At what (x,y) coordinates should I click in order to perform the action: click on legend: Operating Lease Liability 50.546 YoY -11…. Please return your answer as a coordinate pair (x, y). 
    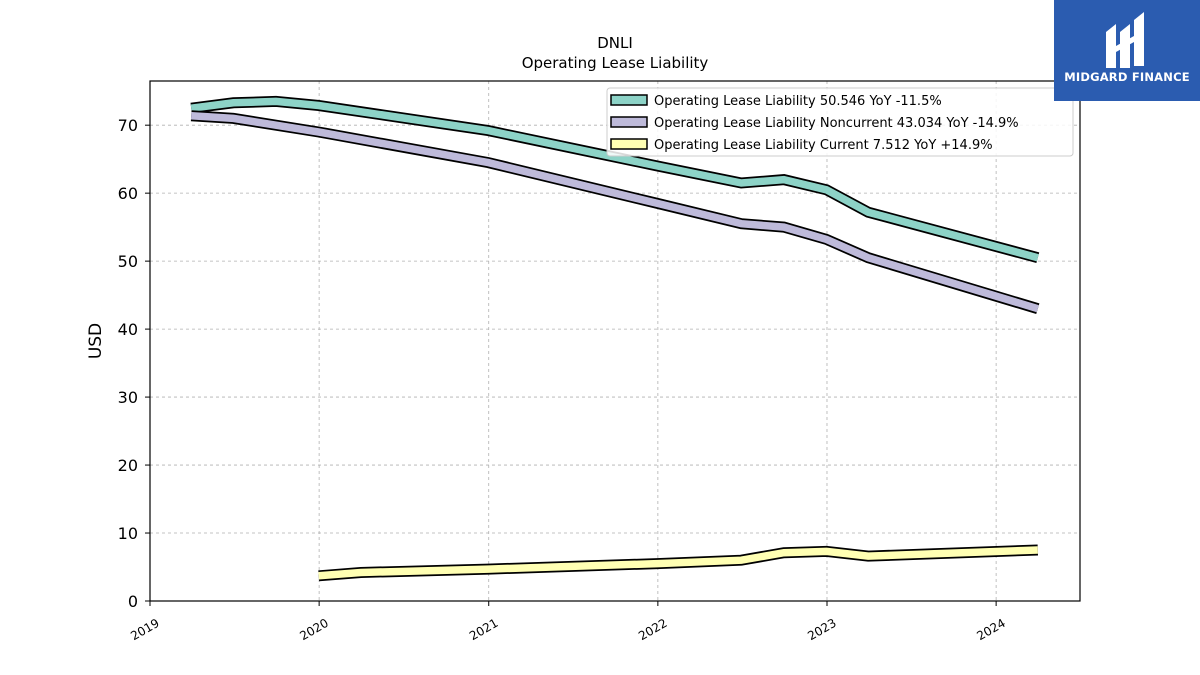
    Looking at the image, I should click on (840, 122).